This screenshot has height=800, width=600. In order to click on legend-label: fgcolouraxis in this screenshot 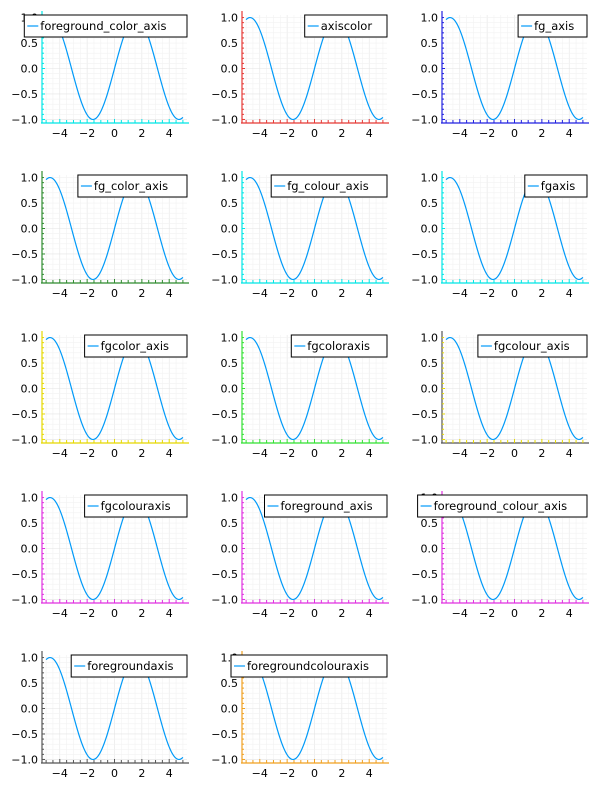, I will do `click(136, 506)`.